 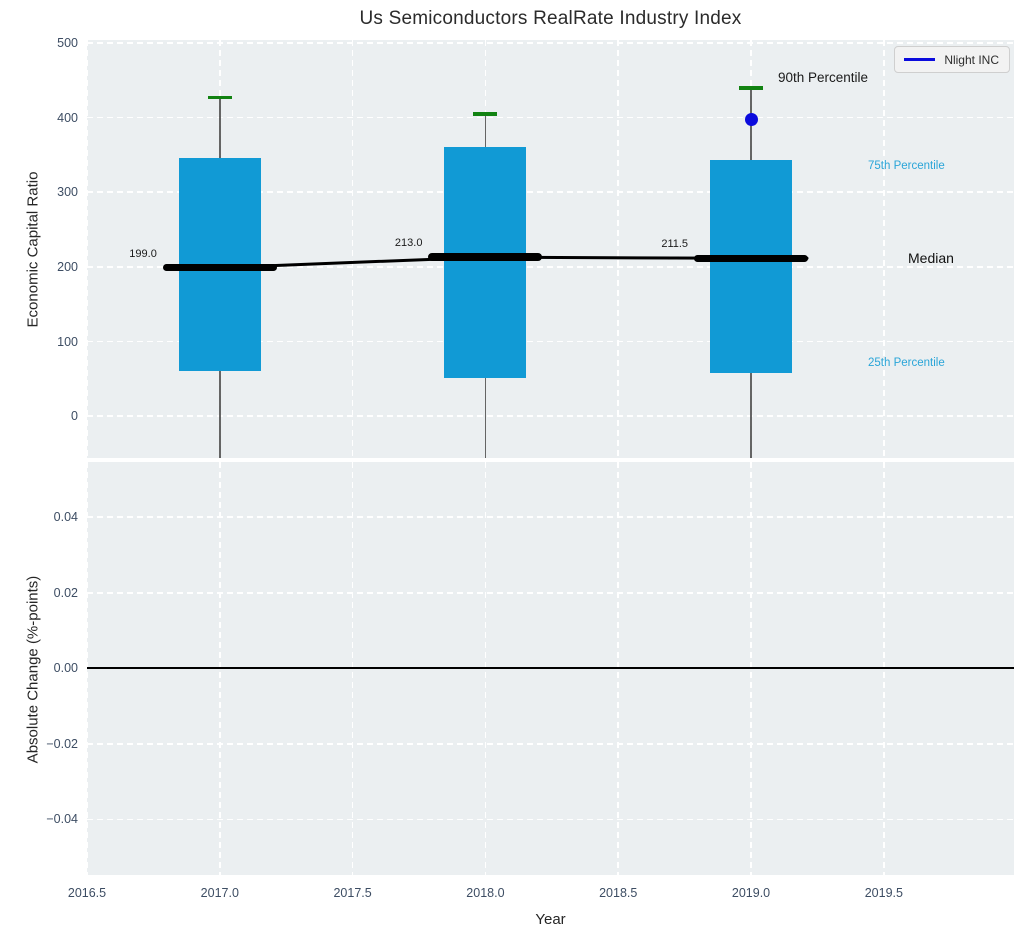 What do you see at coordinates (67, 42) in the screenshot?
I see `y-tick-label: 500` at bounding box center [67, 42].